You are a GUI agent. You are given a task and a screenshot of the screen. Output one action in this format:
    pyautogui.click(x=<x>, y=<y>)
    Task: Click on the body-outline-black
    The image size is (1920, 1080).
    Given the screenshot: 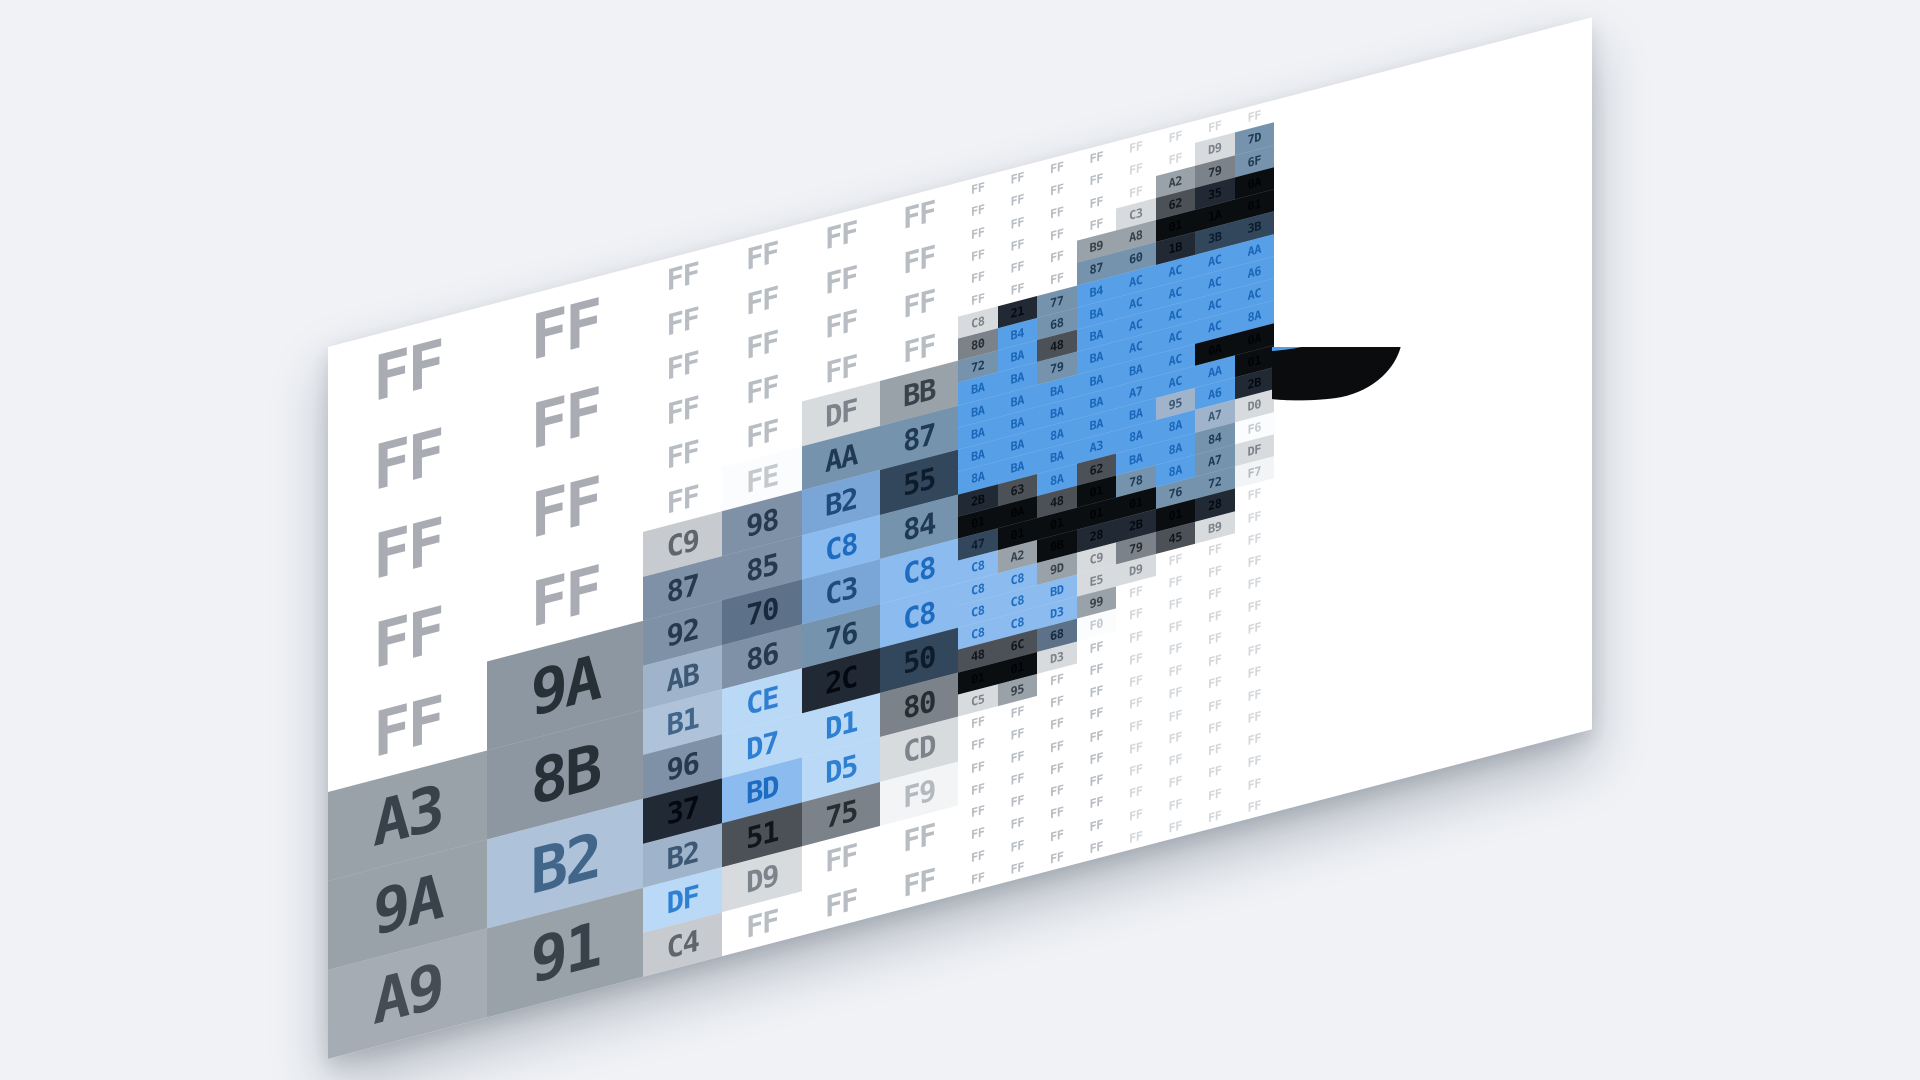 What is the action you would take?
    pyautogui.click(x=1337, y=374)
    